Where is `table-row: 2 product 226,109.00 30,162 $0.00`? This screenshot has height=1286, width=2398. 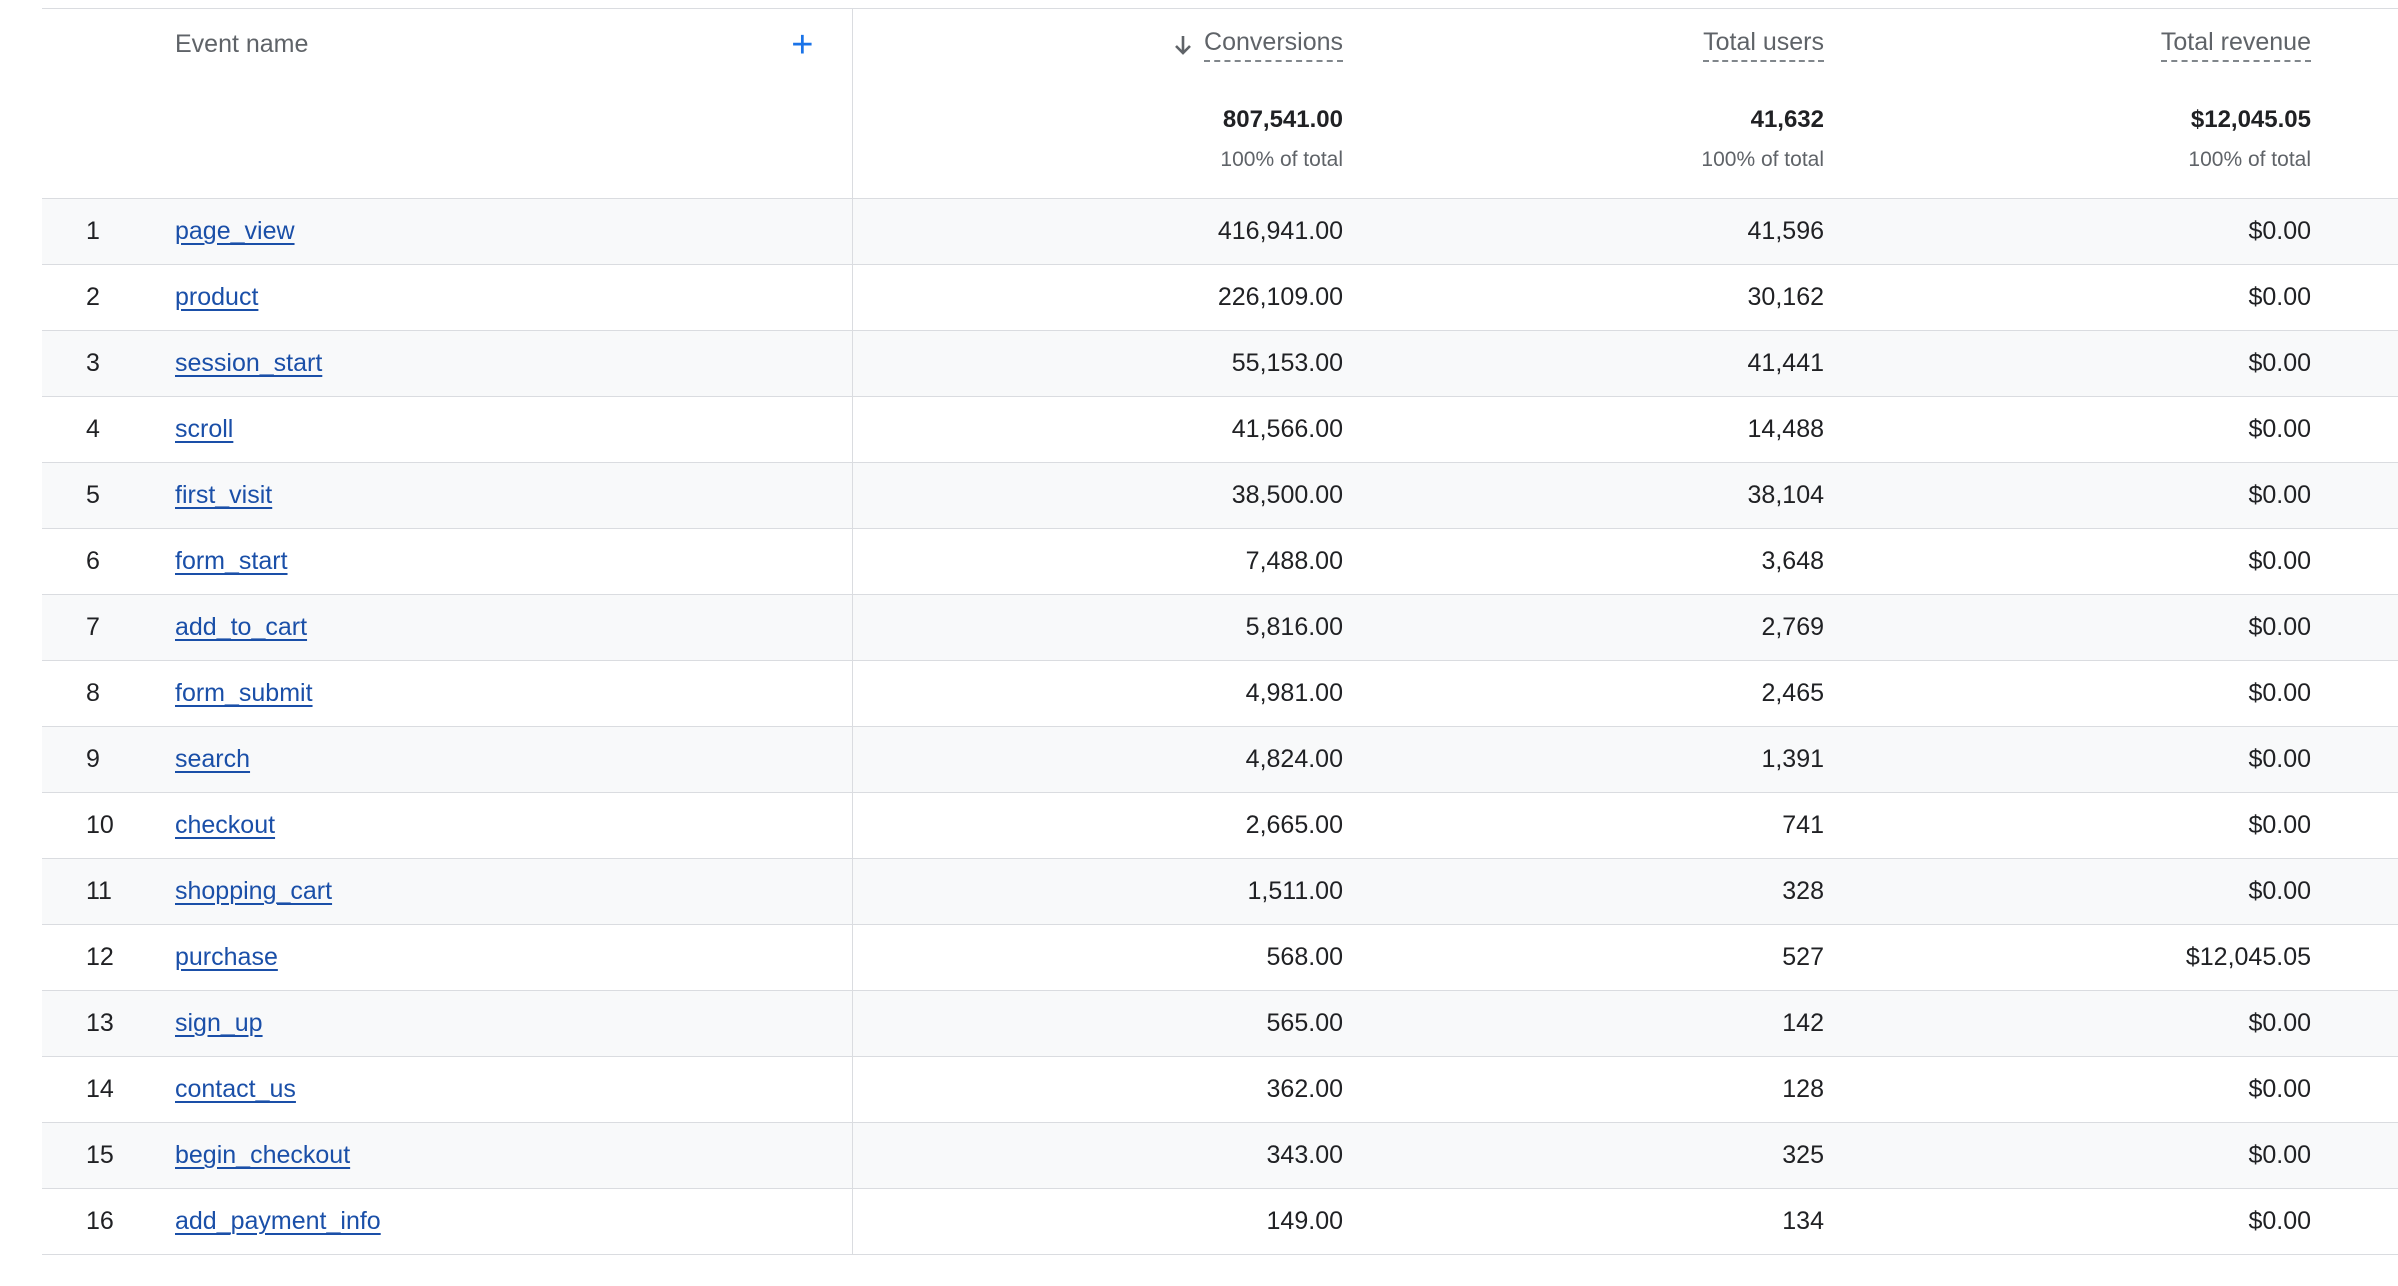
table-row: 2 product 226,109.00 30,162 $0.00 is located at coordinates (1220, 297).